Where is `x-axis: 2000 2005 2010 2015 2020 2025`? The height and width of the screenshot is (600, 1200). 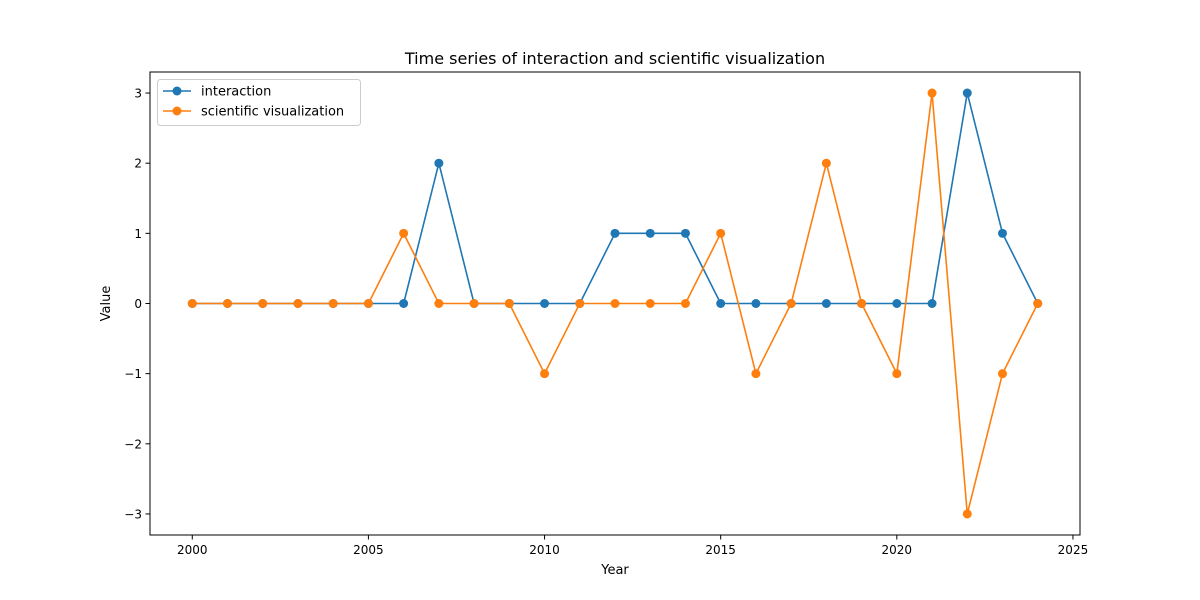 x-axis: 2000 2005 2010 2015 2020 2025 is located at coordinates (632, 546).